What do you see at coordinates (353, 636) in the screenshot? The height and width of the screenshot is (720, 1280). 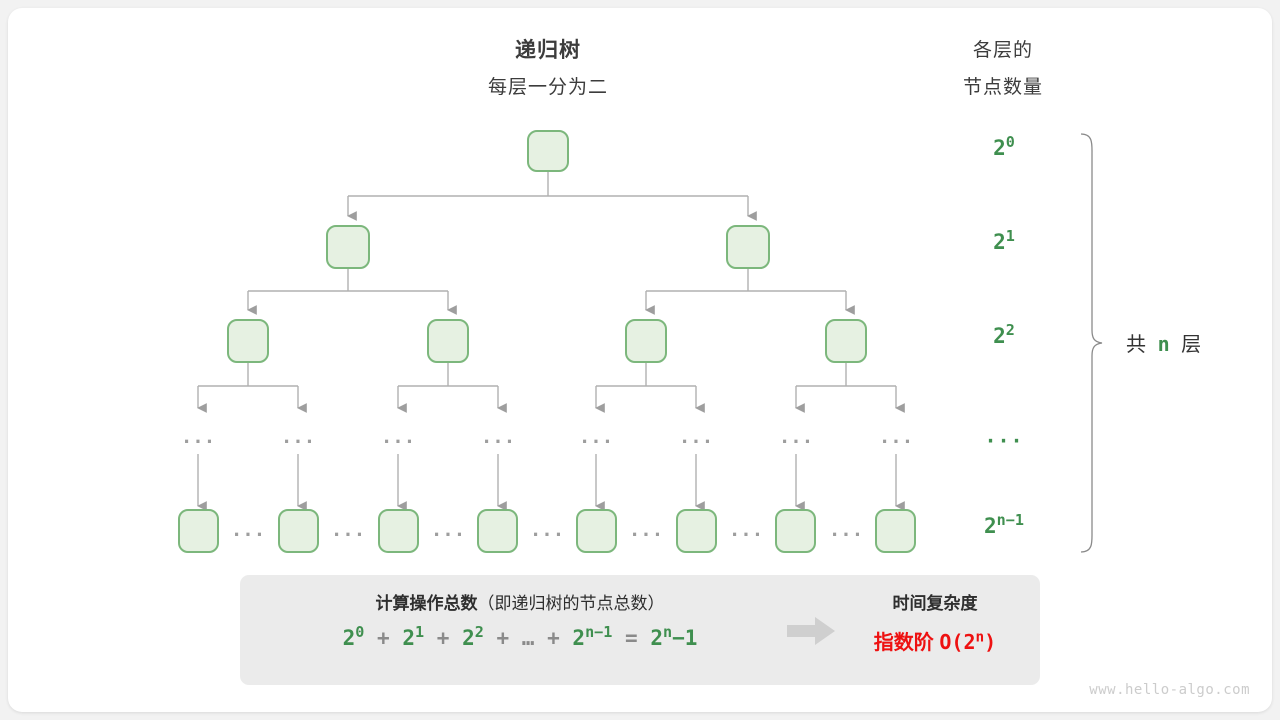 I see `formula-term-0: 20` at bounding box center [353, 636].